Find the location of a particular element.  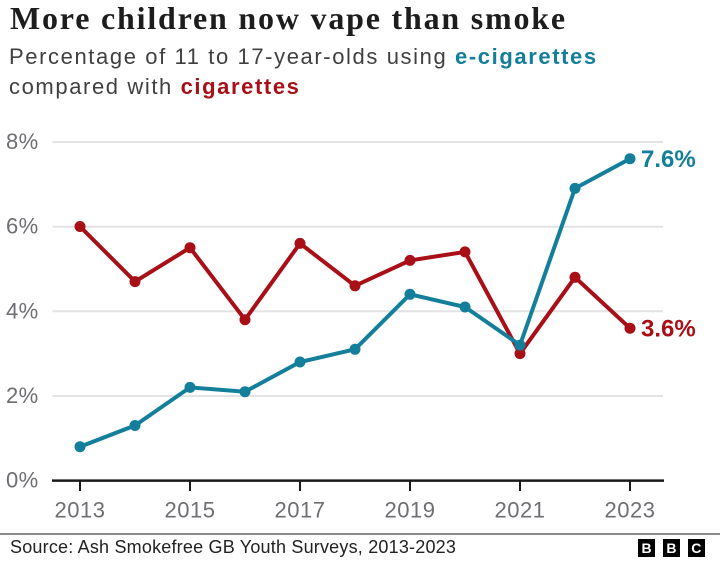

svg-text: 3.6% is located at coordinates (668, 329).